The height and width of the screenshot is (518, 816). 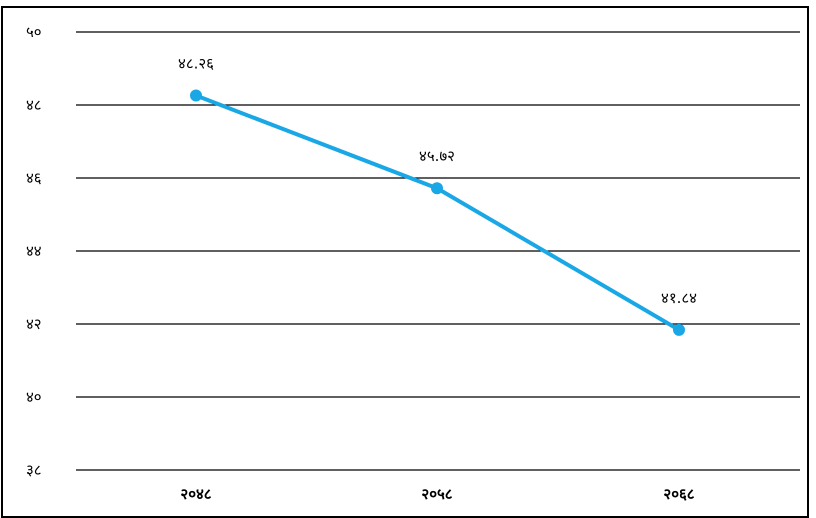 What do you see at coordinates (34, 324) in the screenshot?
I see `y-tick-label: ४२` at bounding box center [34, 324].